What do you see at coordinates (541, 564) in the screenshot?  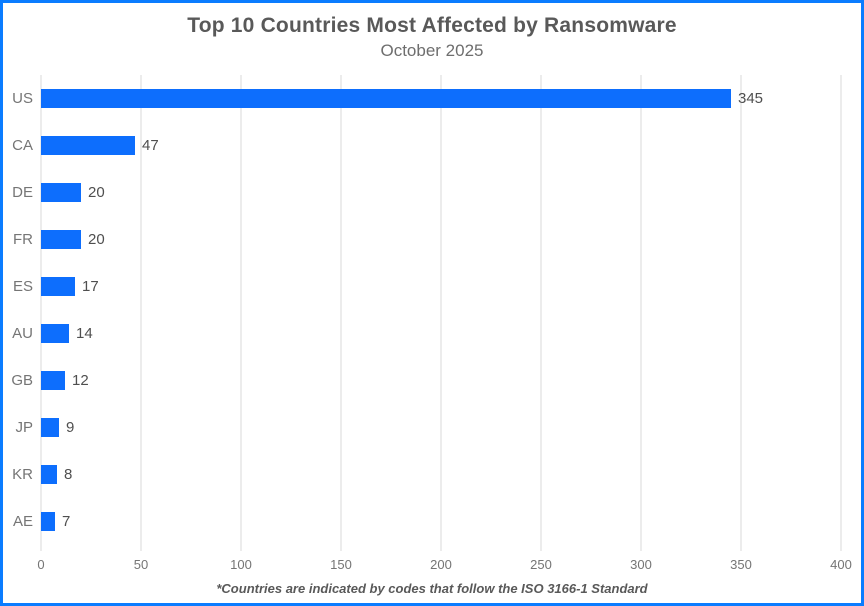 I see `x-tick-label: 250` at bounding box center [541, 564].